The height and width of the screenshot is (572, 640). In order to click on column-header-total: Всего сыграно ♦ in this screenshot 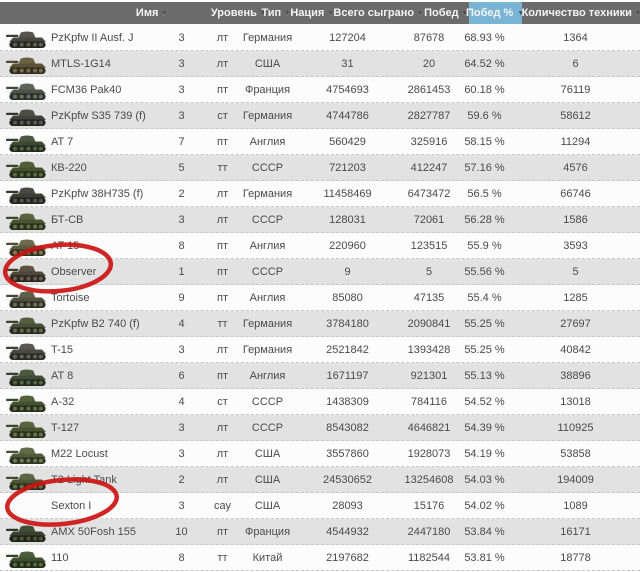, I will do `click(377, 13)`.